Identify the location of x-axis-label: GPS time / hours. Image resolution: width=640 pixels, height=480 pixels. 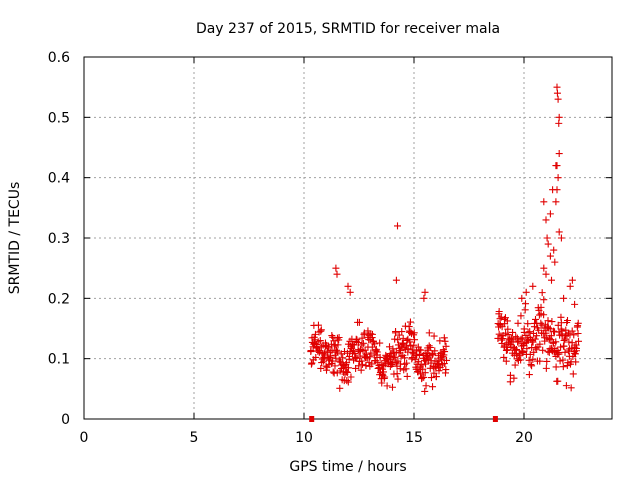
(347, 467).